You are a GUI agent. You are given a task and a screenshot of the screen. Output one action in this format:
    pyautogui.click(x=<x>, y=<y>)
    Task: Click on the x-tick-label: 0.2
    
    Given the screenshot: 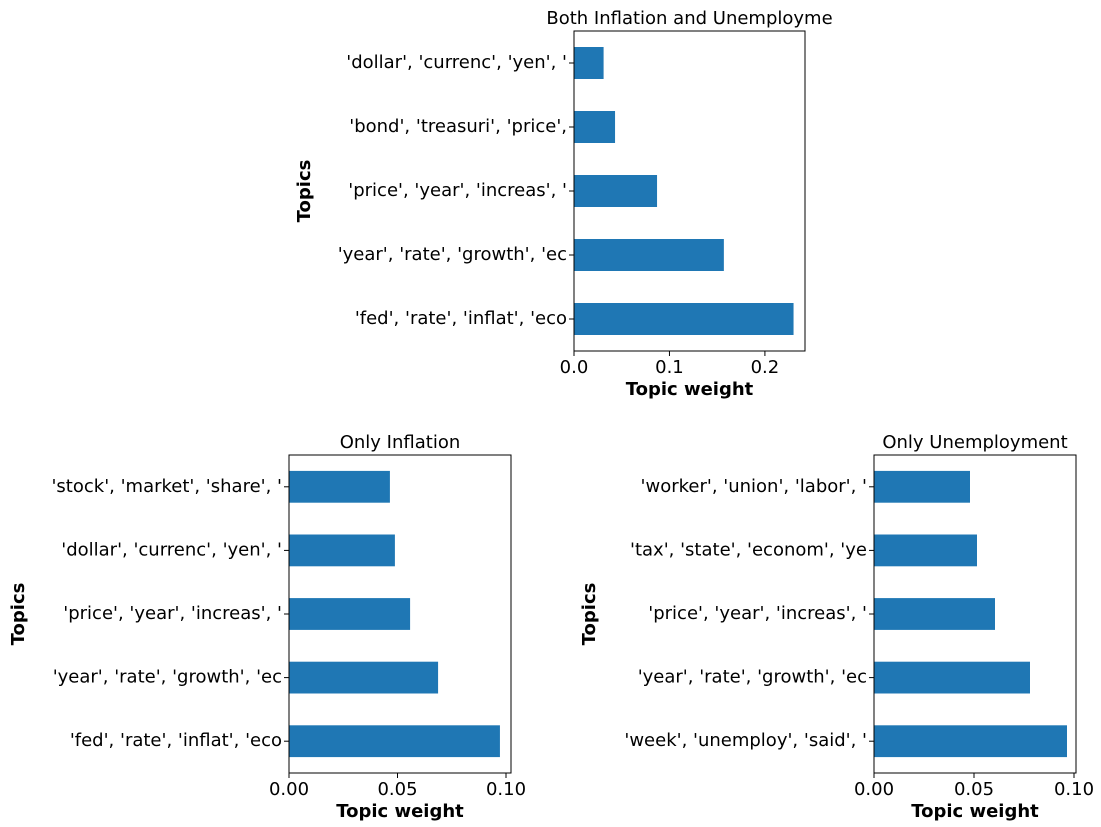 What is the action you would take?
    pyautogui.click(x=765, y=367)
    